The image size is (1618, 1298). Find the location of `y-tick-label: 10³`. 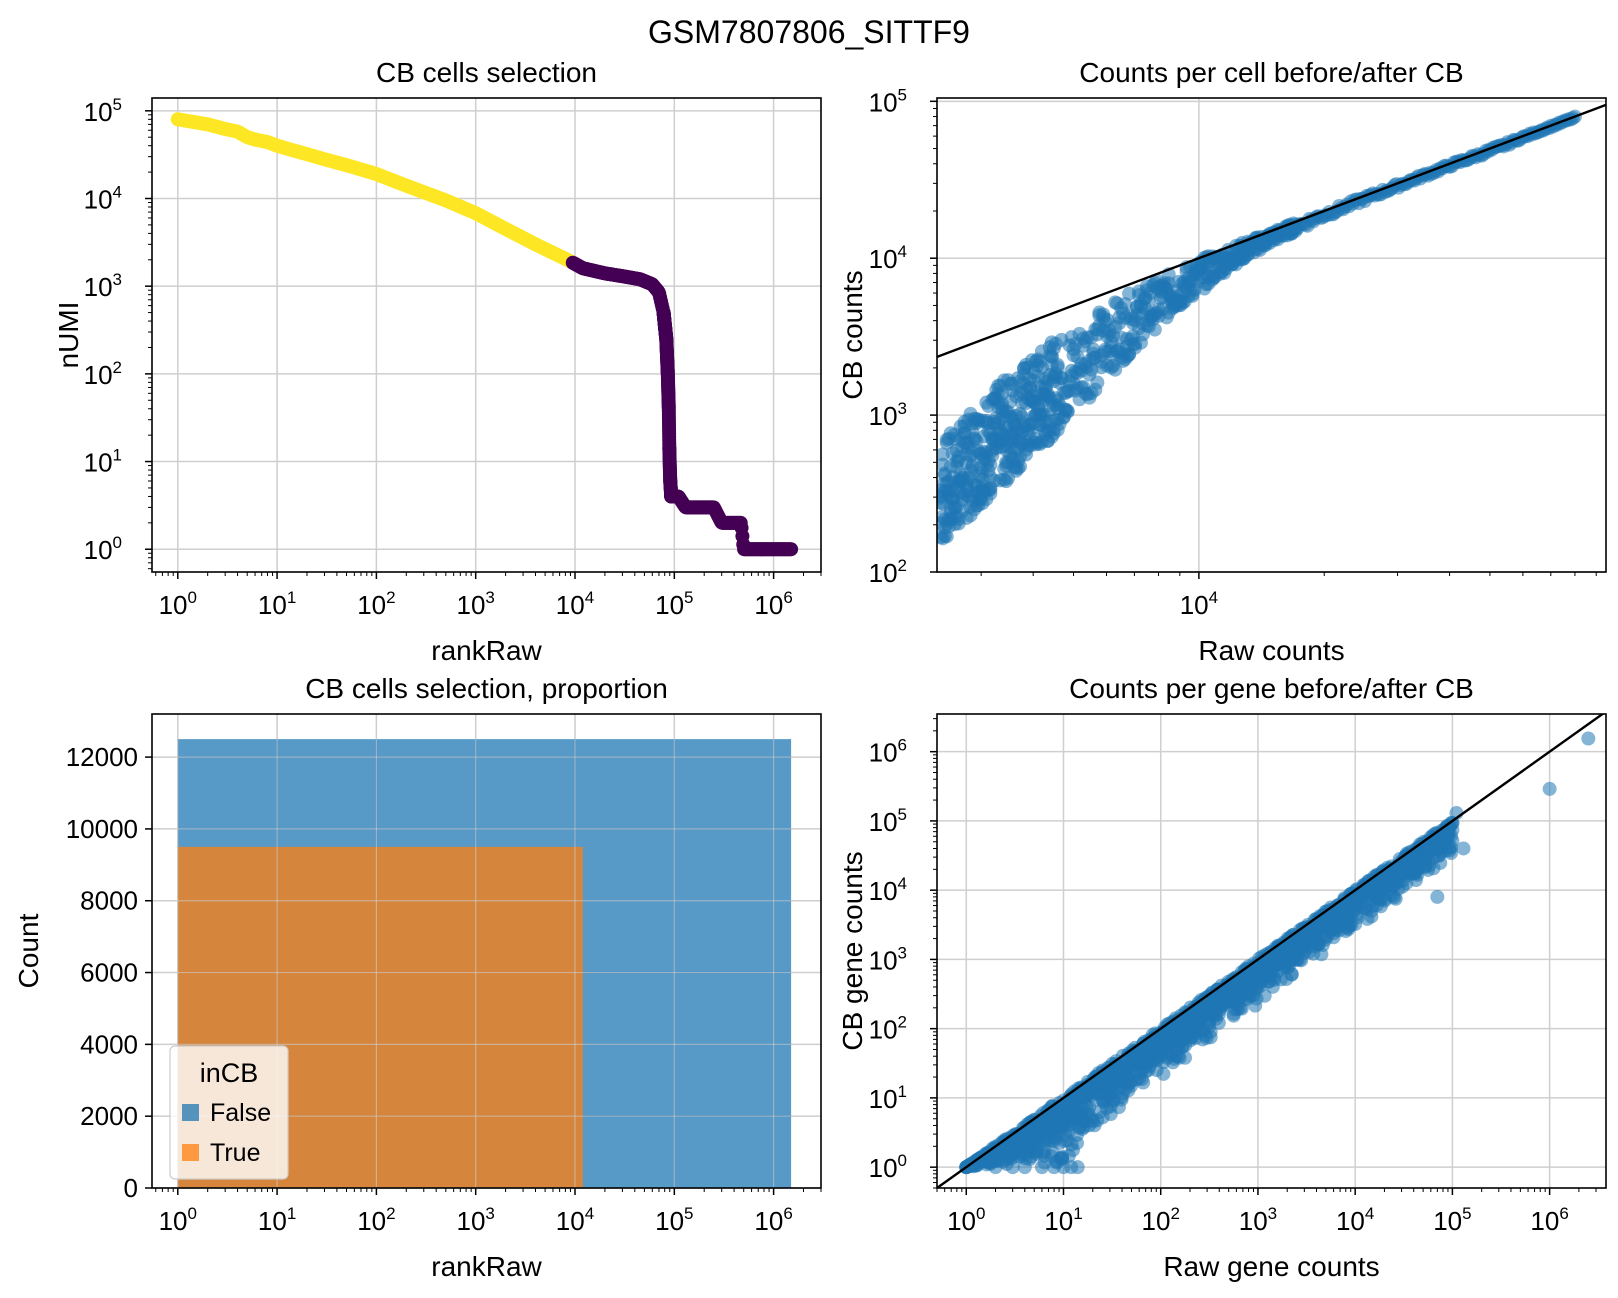

y-tick-label: 10³ is located at coordinates (103, 286).